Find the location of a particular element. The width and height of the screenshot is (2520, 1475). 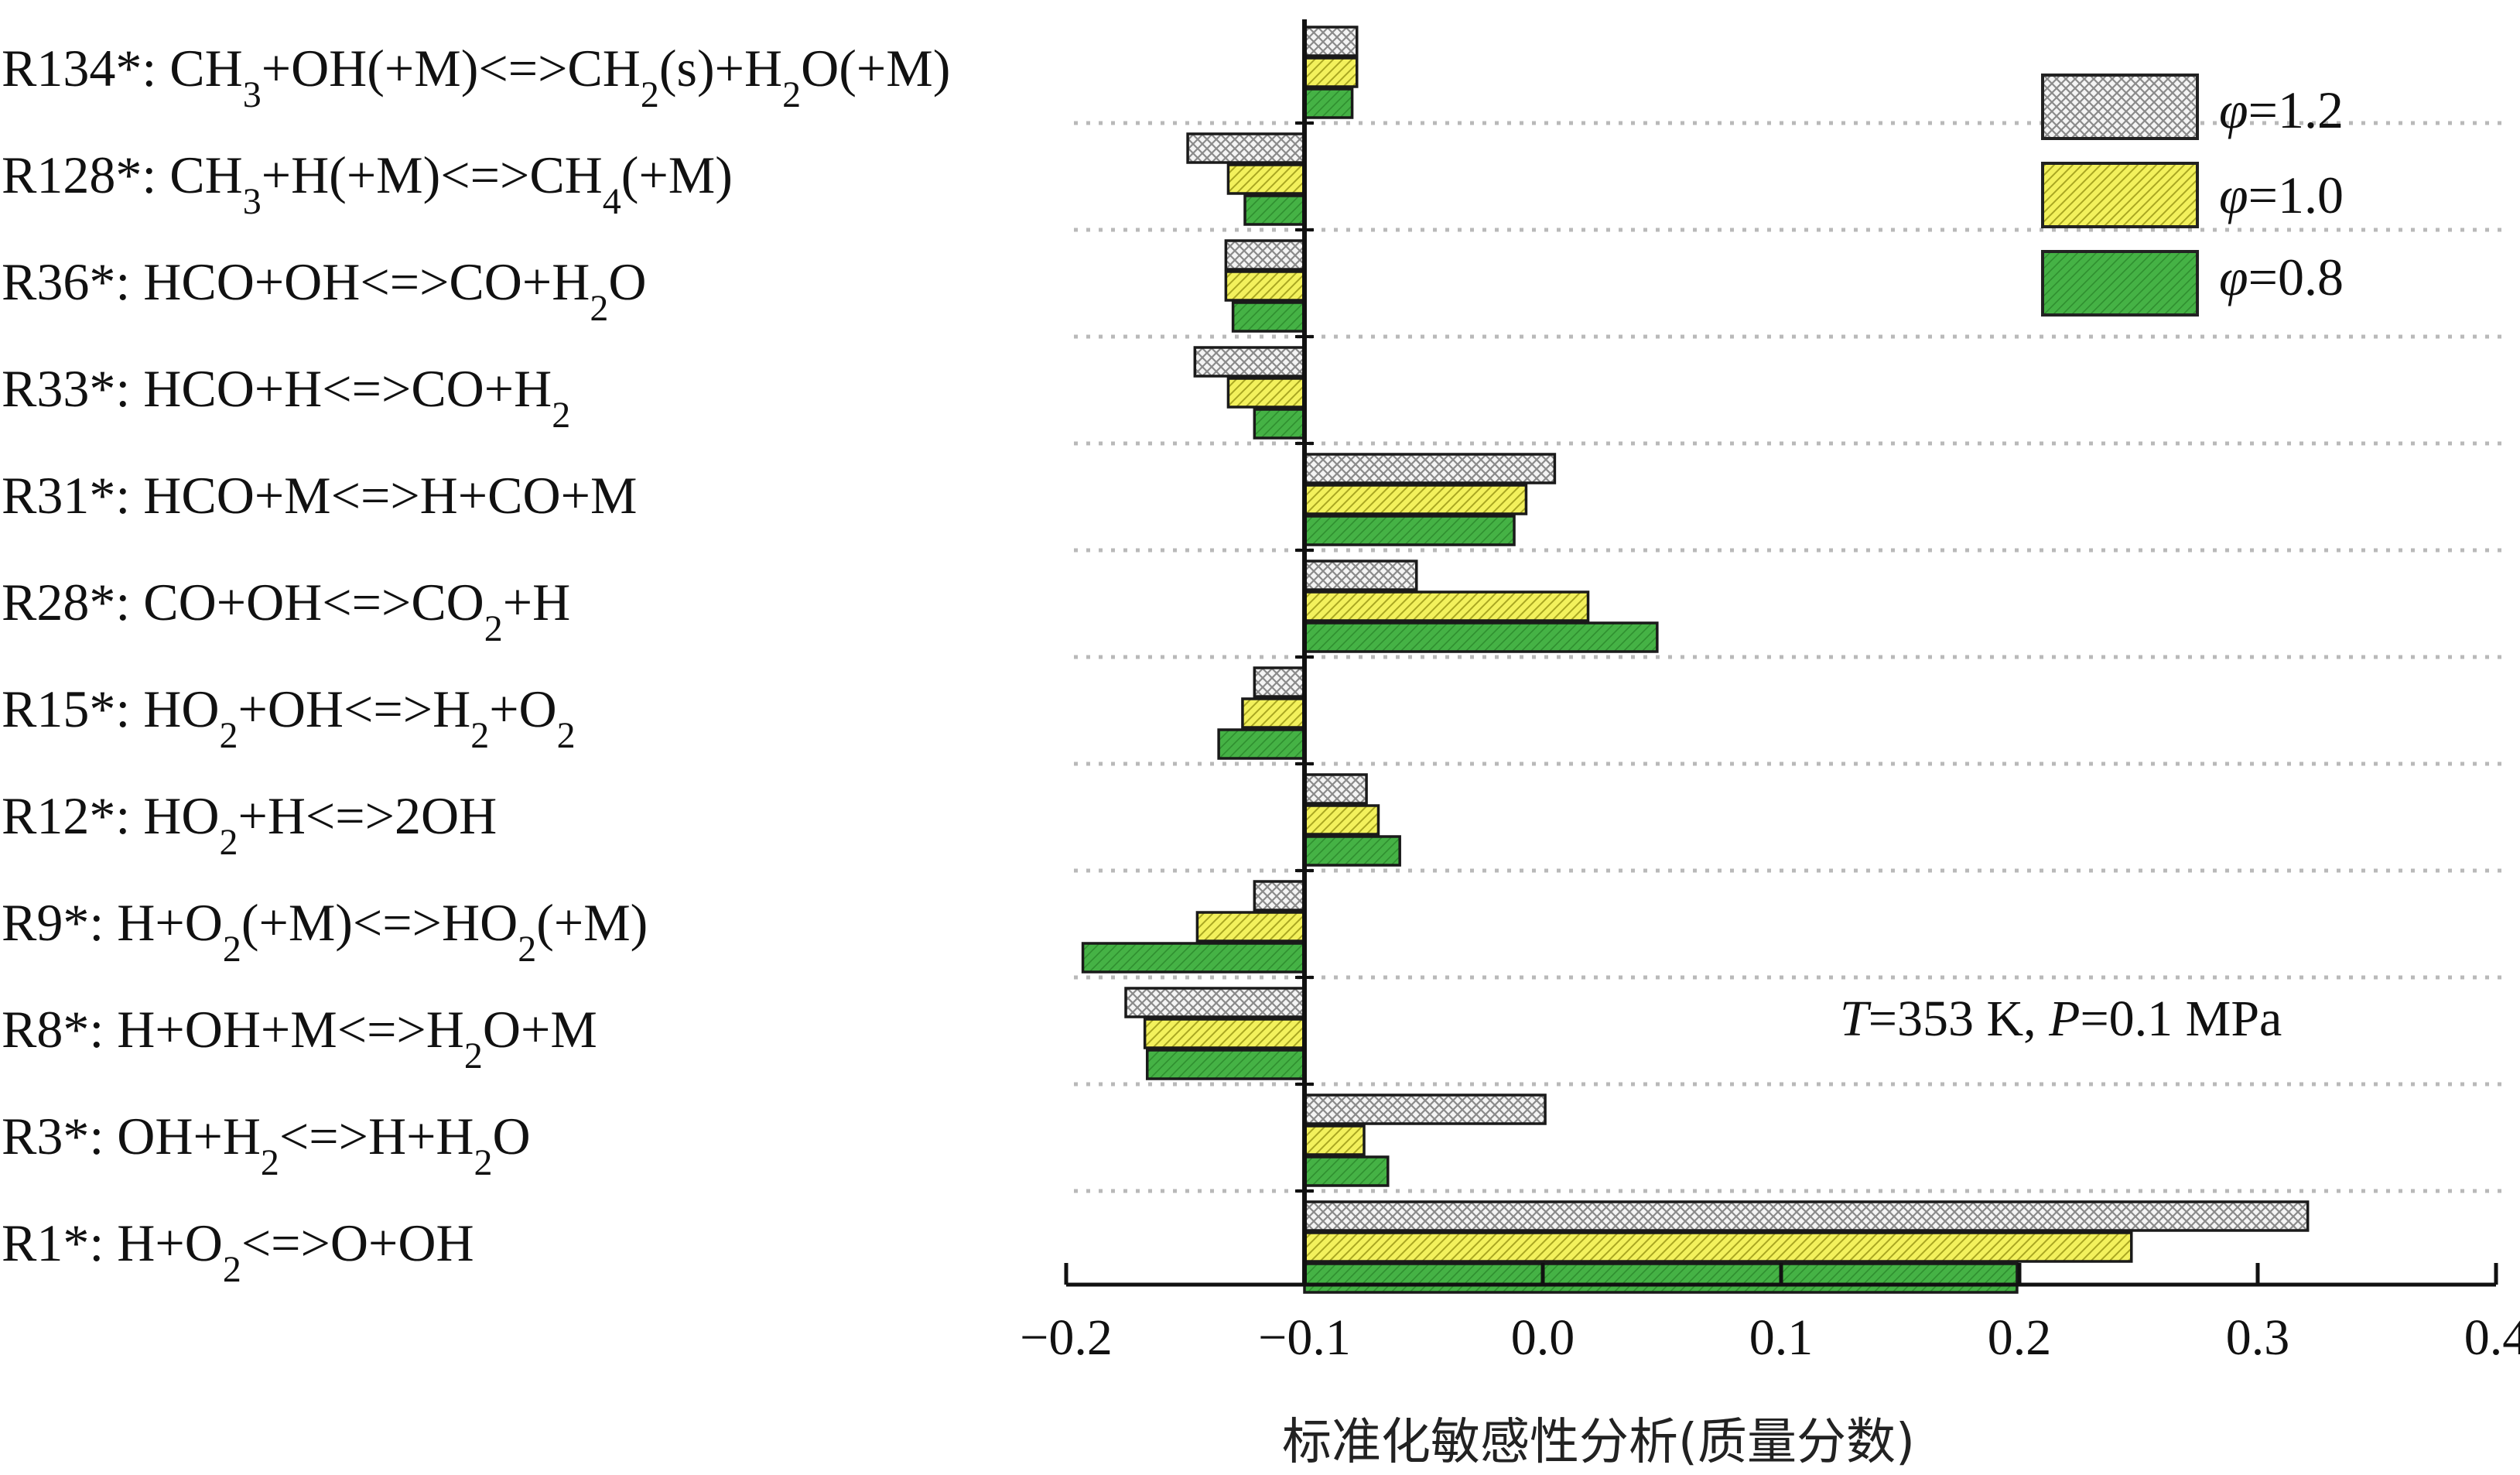

x-tick-label: −0.1 is located at coordinates (1304, 1337).